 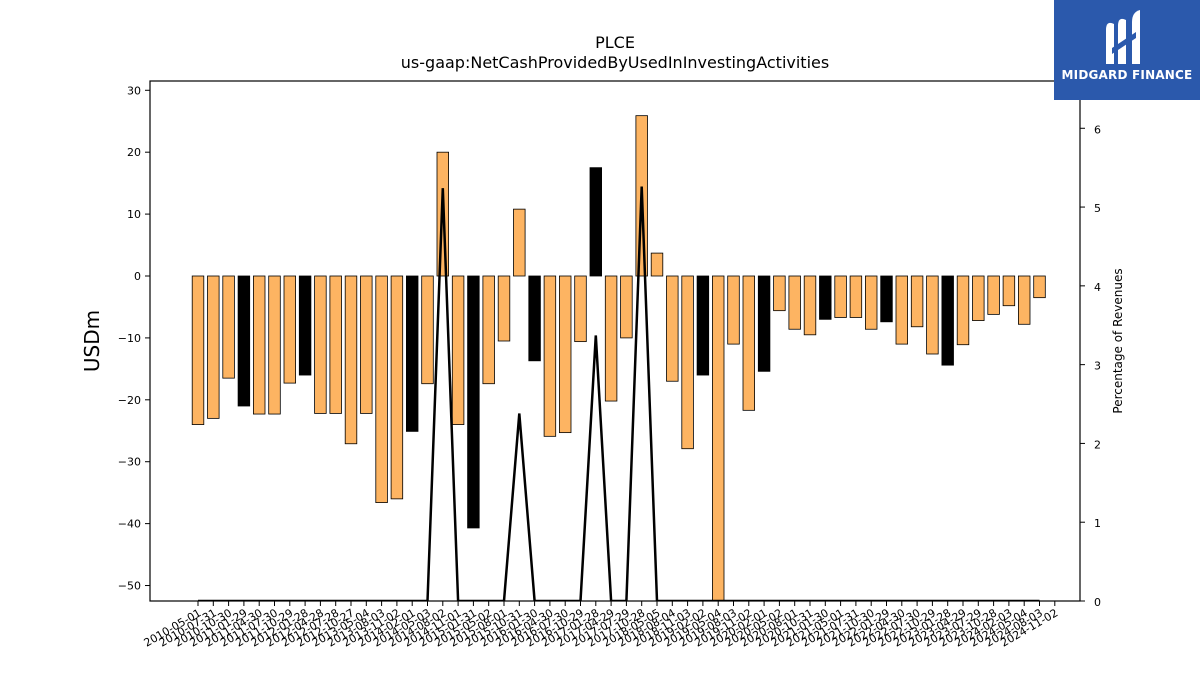 I want to click on y-tick-label: 0, so click(x=137, y=276).